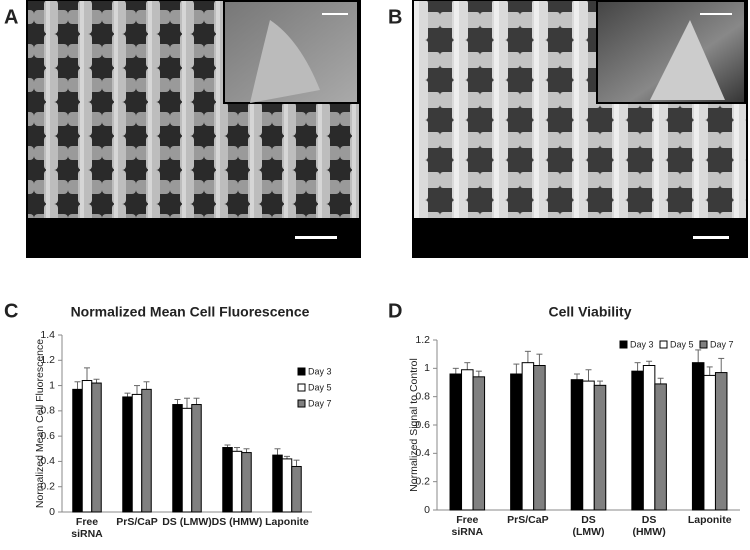  What do you see at coordinates (414, 425) in the screenshot?
I see `y-axis-label: Normalized Signal to Control` at bounding box center [414, 425].